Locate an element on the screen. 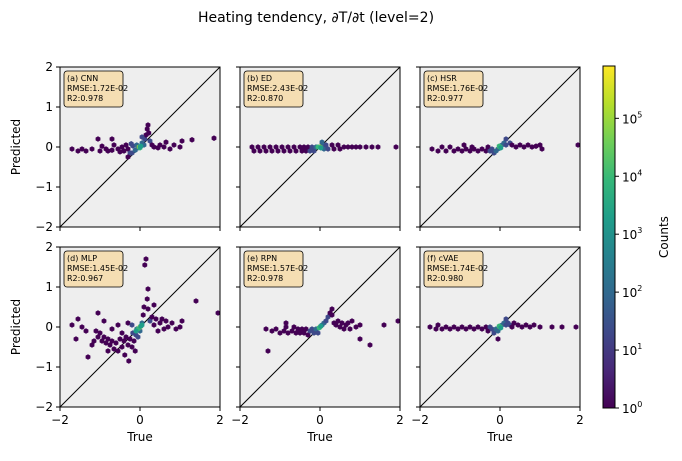 This screenshot has height=461, width=682. y-axis-label: Predicted is located at coordinates (16, 147).